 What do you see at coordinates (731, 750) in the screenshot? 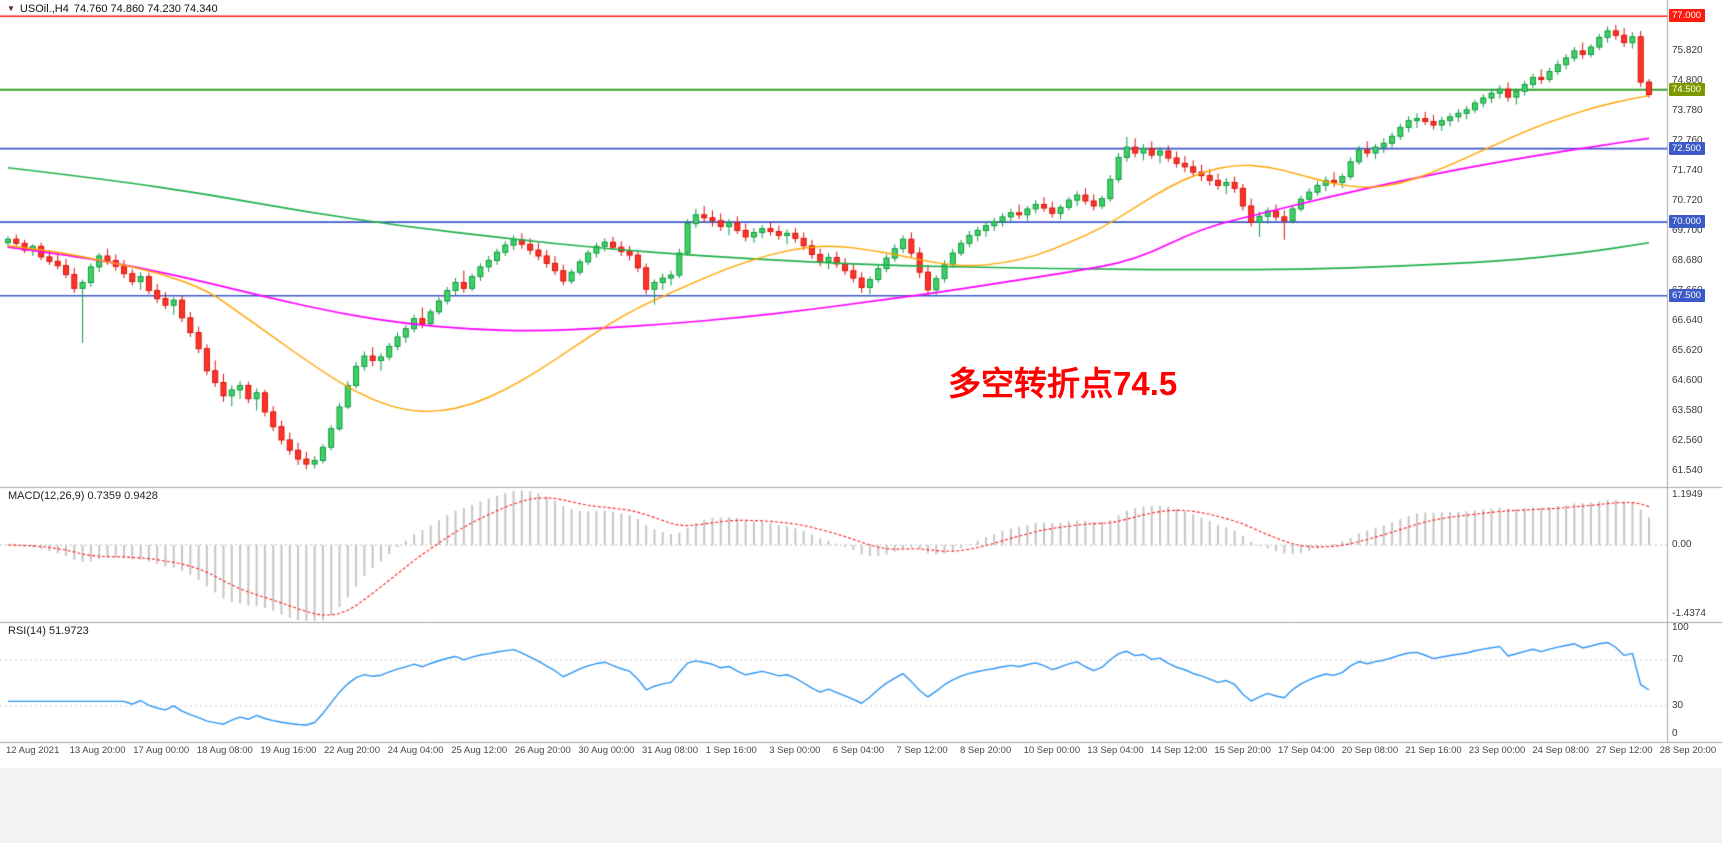
I see `time-axis-label: 1 Sep 16:00` at bounding box center [731, 750].